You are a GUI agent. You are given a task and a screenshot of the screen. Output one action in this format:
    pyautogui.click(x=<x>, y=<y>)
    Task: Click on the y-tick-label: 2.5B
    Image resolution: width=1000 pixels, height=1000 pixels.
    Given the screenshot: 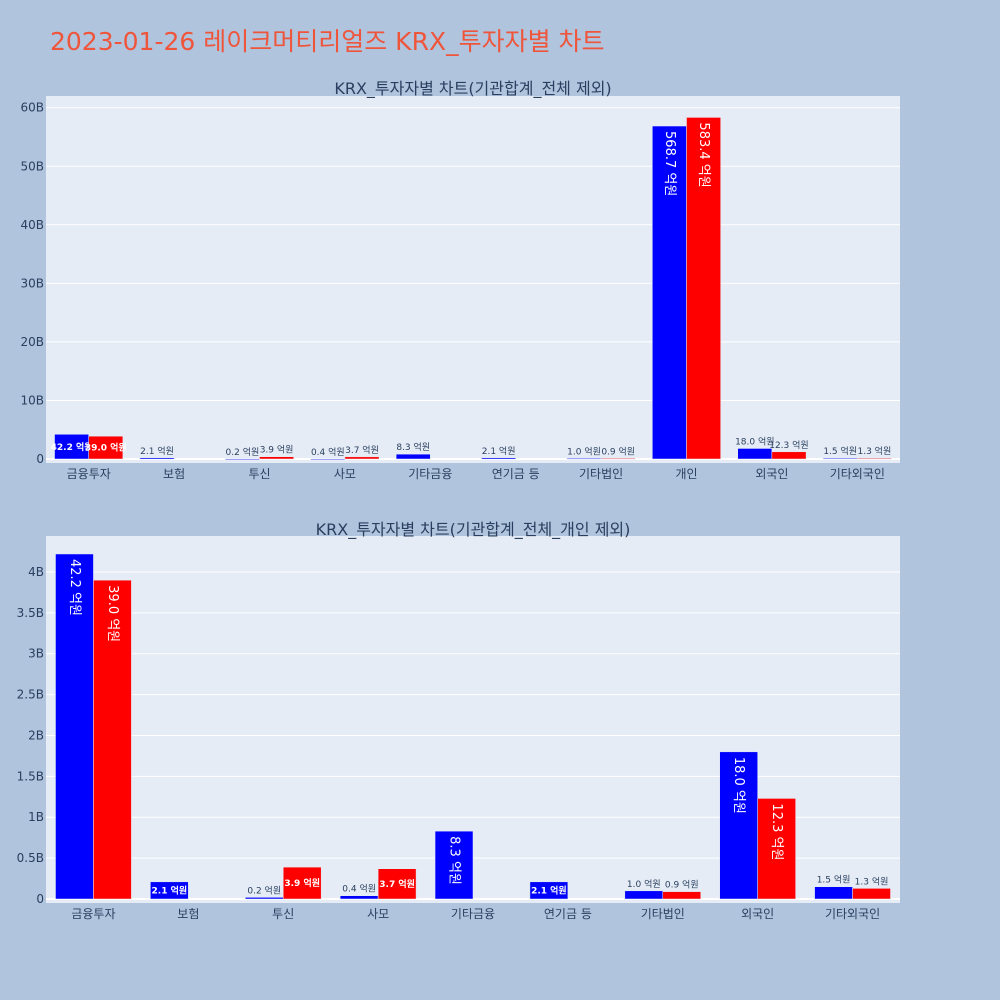 What is the action you would take?
    pyautogui.click(x=30, y=695)
    